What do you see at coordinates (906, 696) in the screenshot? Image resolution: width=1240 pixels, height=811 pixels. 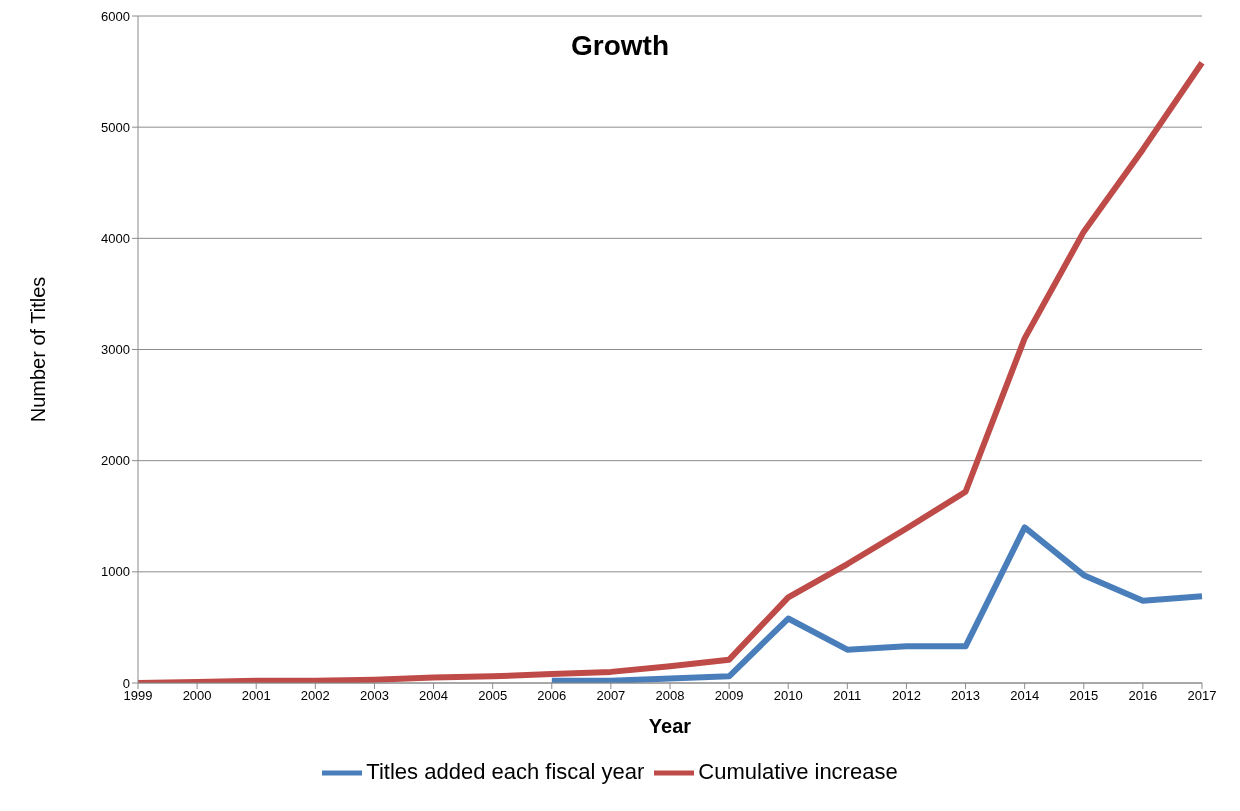 I see `x-tick-label: 2012` at bounding box center [906, 696].